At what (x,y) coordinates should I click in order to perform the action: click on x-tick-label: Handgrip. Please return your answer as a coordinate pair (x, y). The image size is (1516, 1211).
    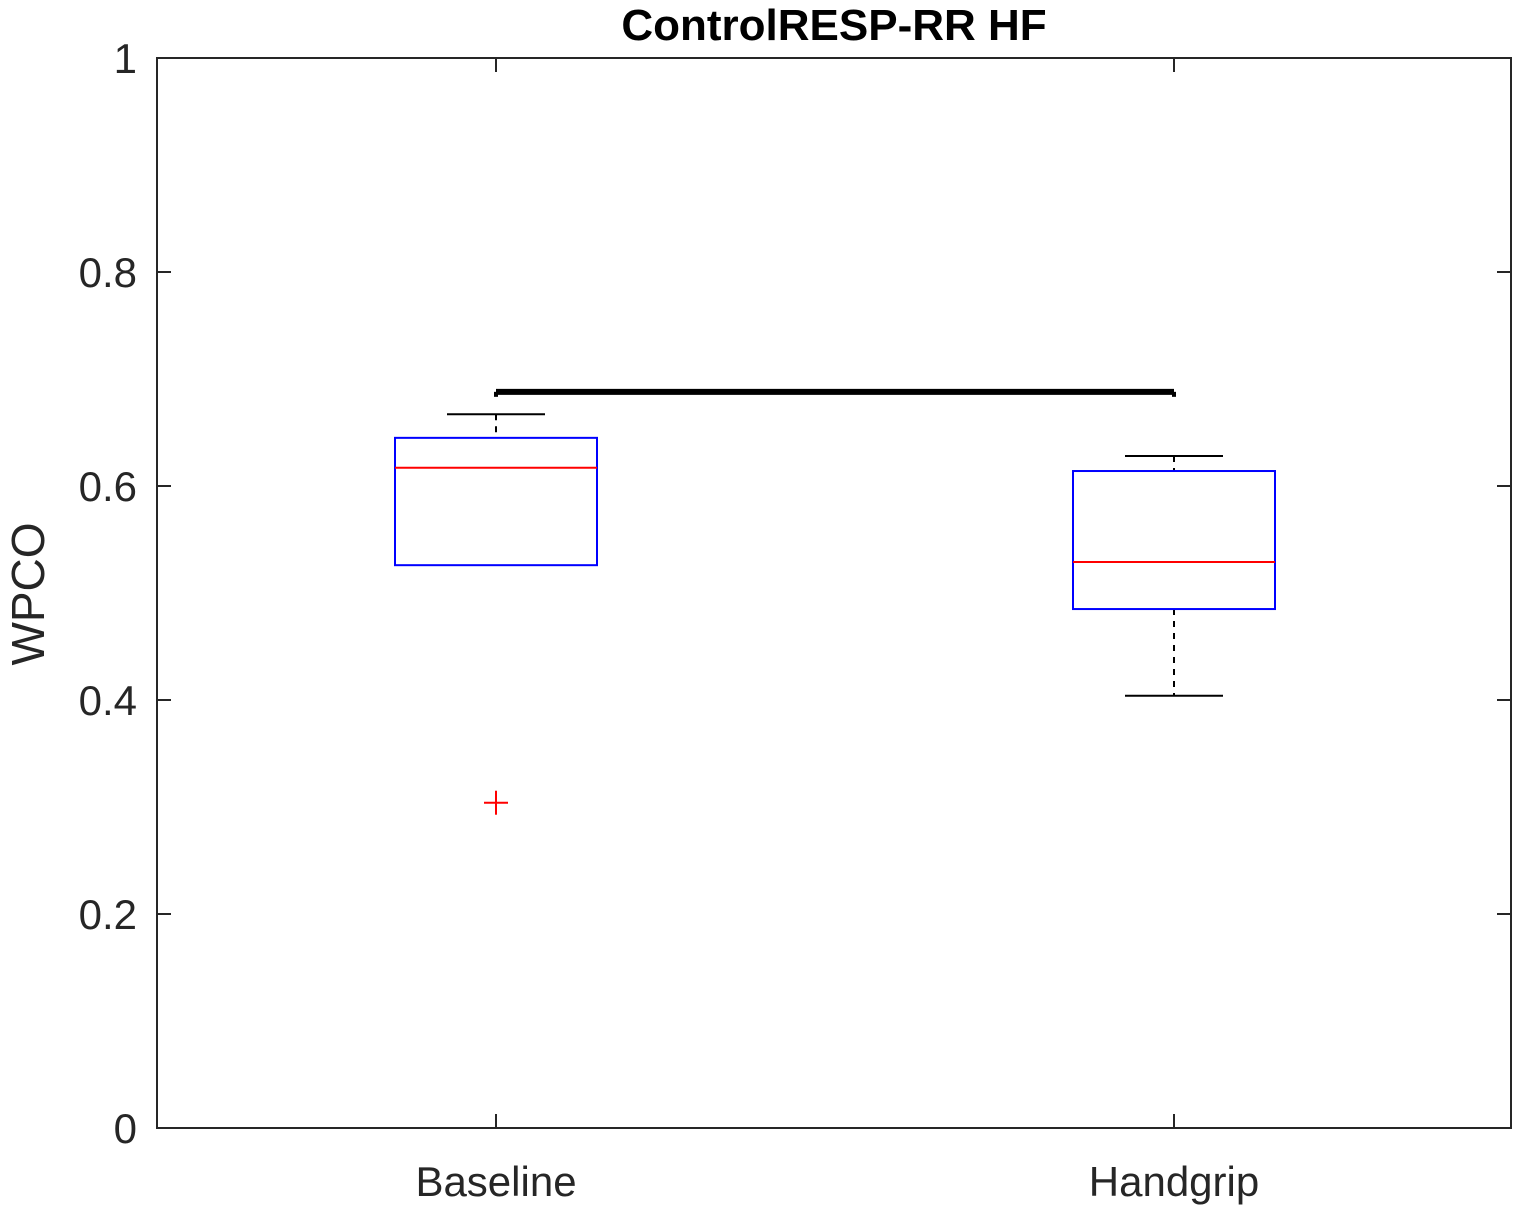
    Looking at the image, I should click on (1174, 1181).